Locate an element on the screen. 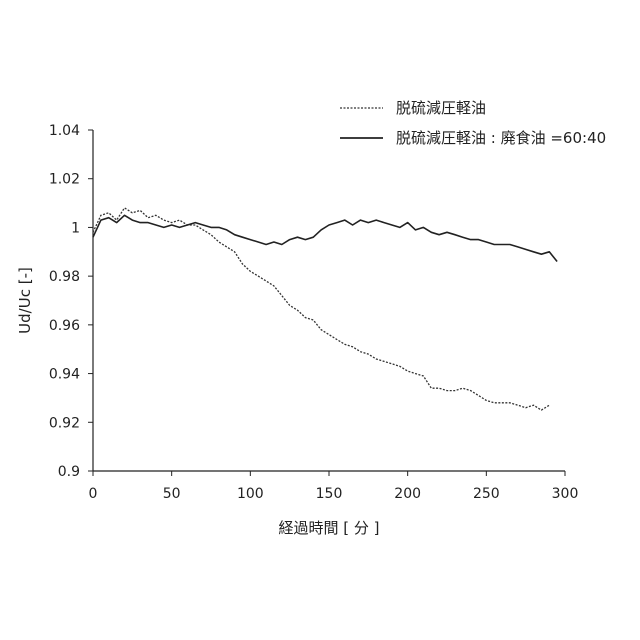 The width and height of the screenshot is (640, 640). y-tick-label: 0.98 is located at coordinates (64, 277).